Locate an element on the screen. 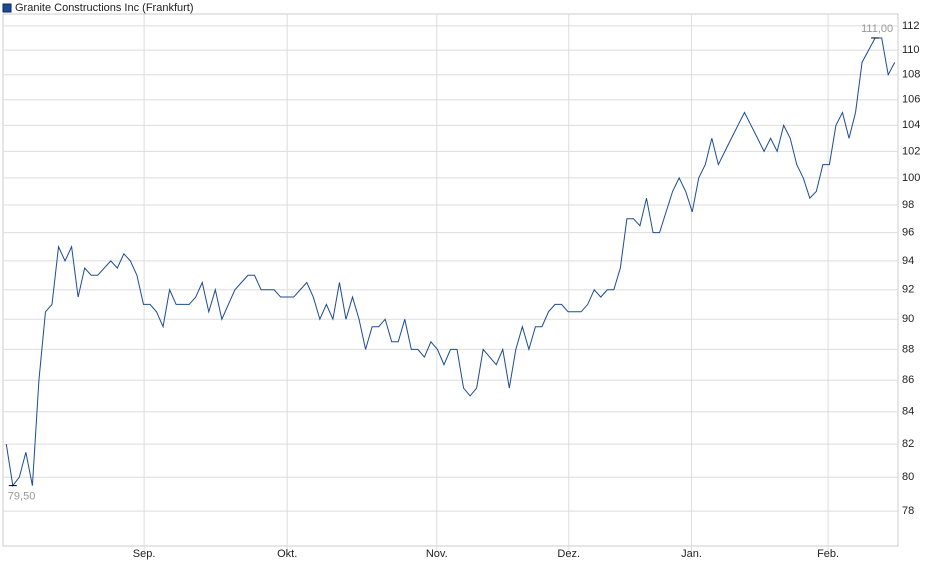 The height and width of the screenshot is (584, 940). extreme-label: 79,50 is located at coordinates (22, 497).